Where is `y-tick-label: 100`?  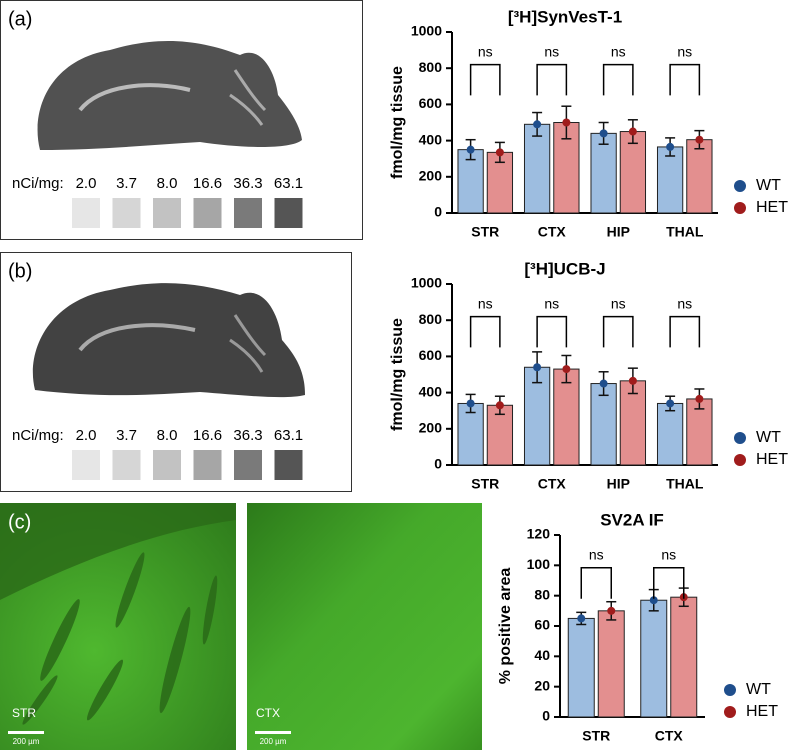
y-tick-label: 100 is located at coordinates (539, 564).